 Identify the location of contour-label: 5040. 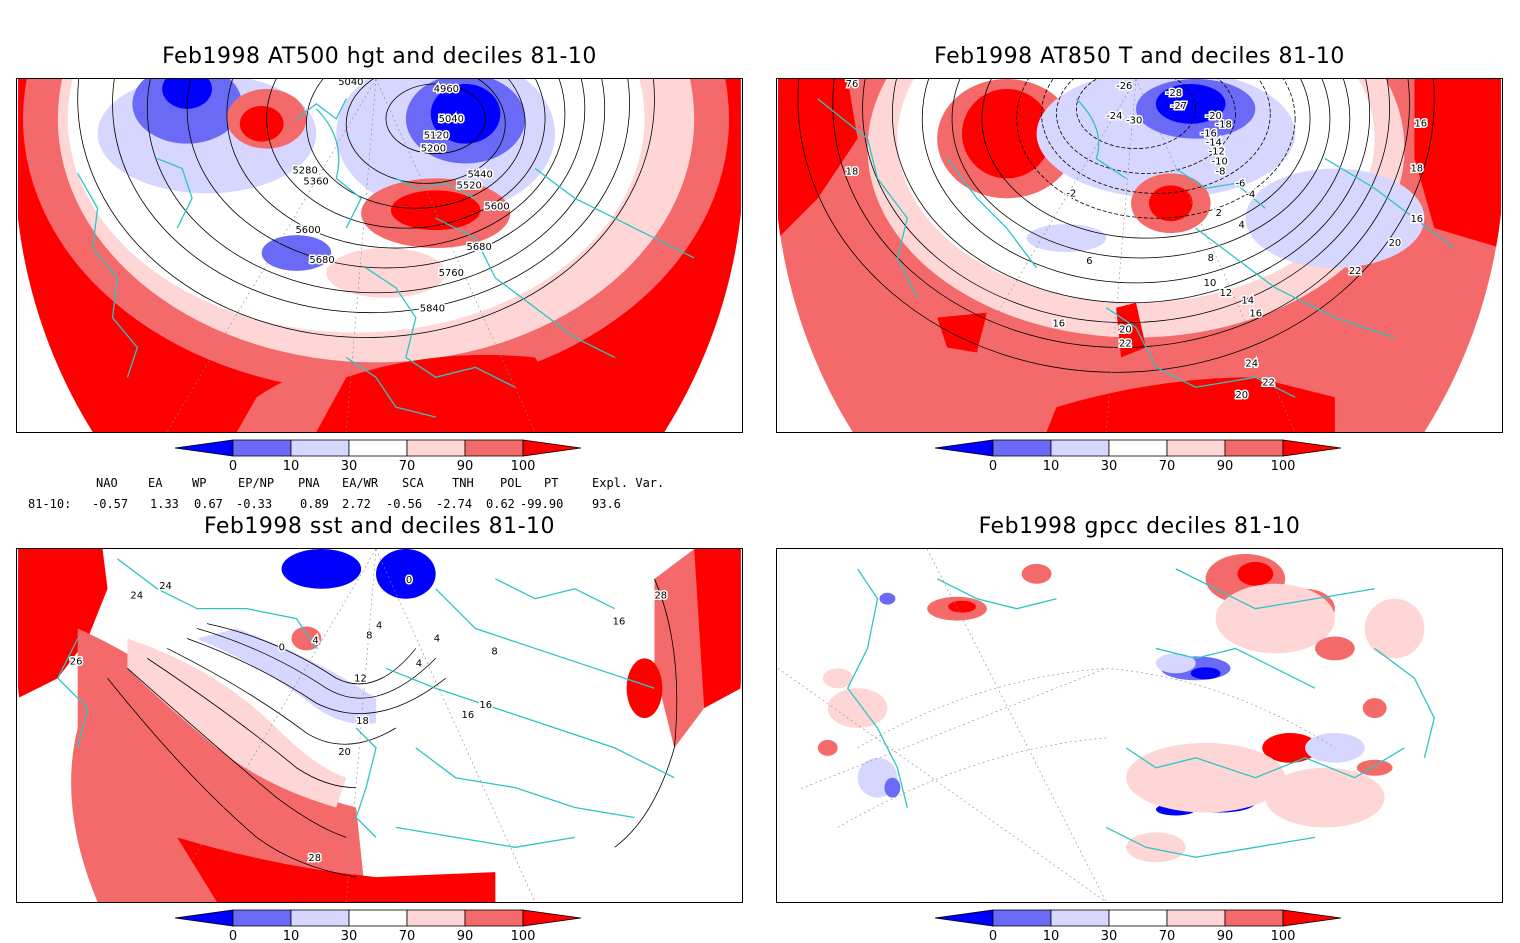
(350, 83).